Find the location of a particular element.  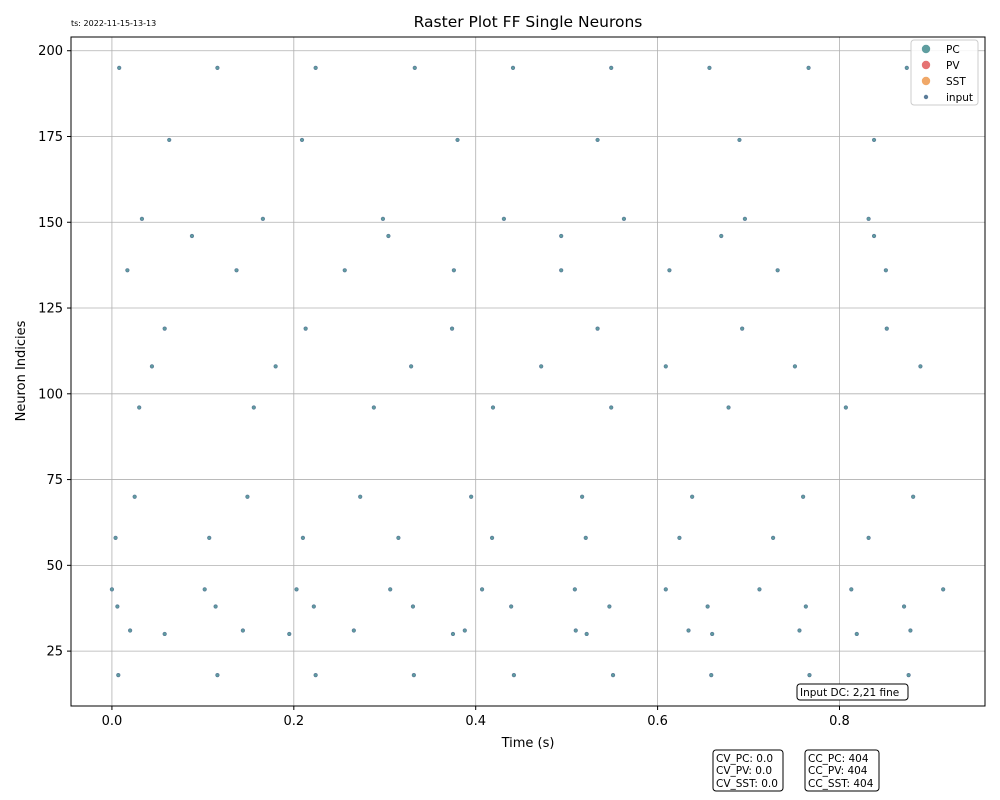

cv-pc-text: CV_PC: 0.0 is located at coordinates (744, 759).